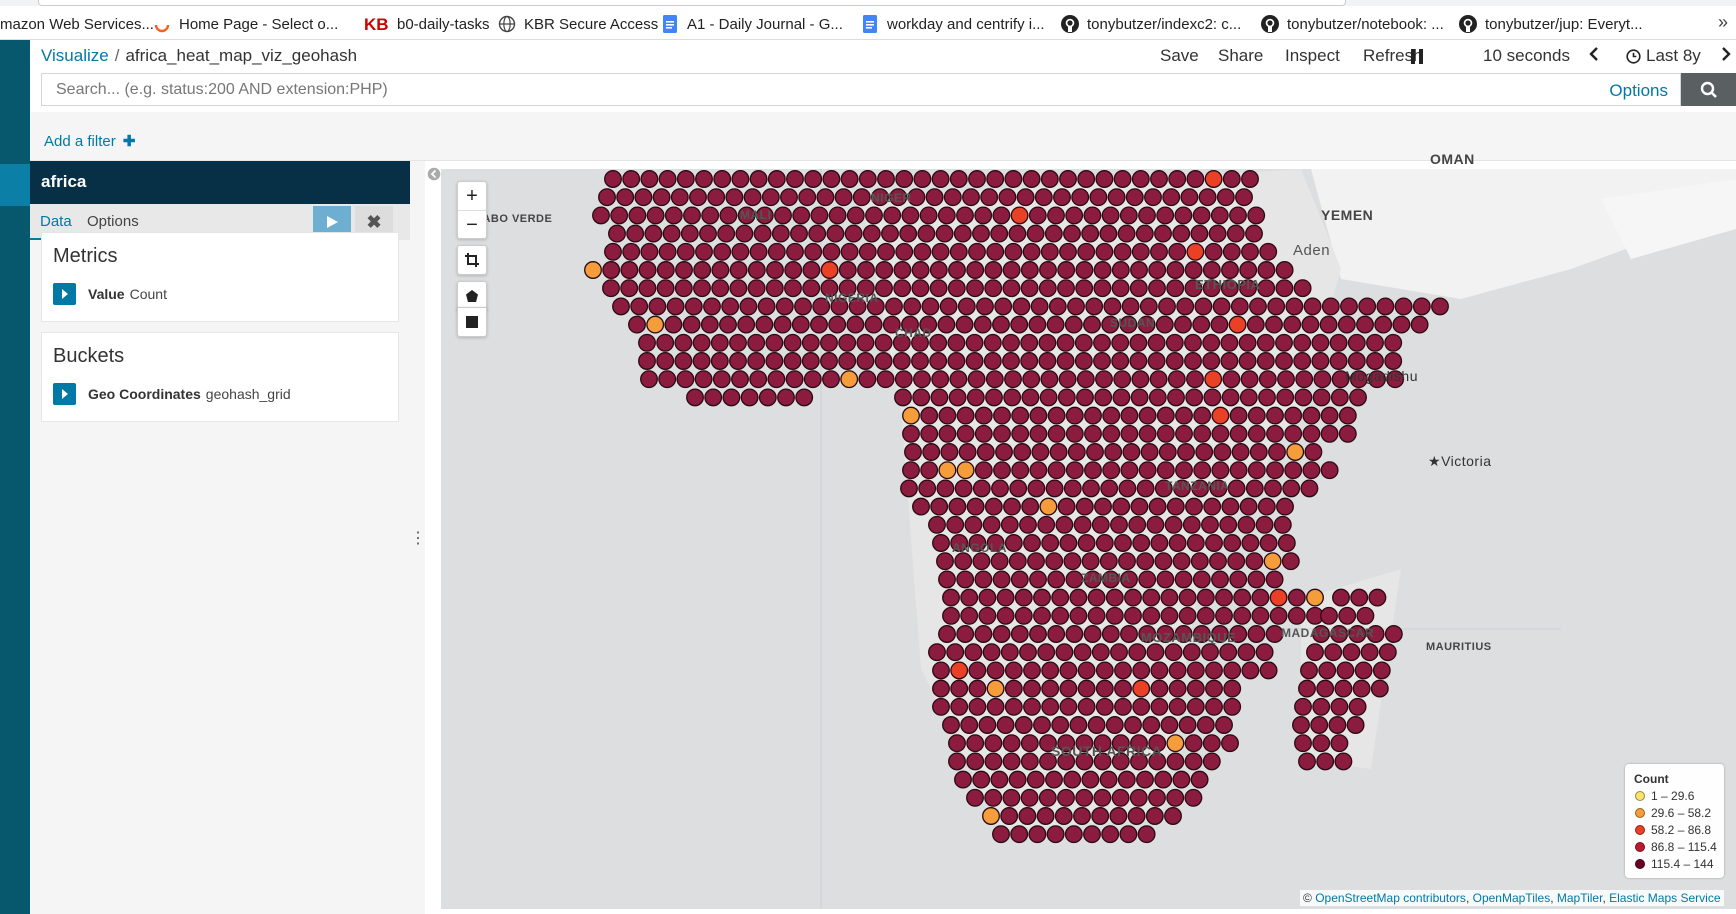  What do you see at coordinates (1241, 55) in the screenshot?
I see `share-button: Share` at bounding box center [1241, 55].